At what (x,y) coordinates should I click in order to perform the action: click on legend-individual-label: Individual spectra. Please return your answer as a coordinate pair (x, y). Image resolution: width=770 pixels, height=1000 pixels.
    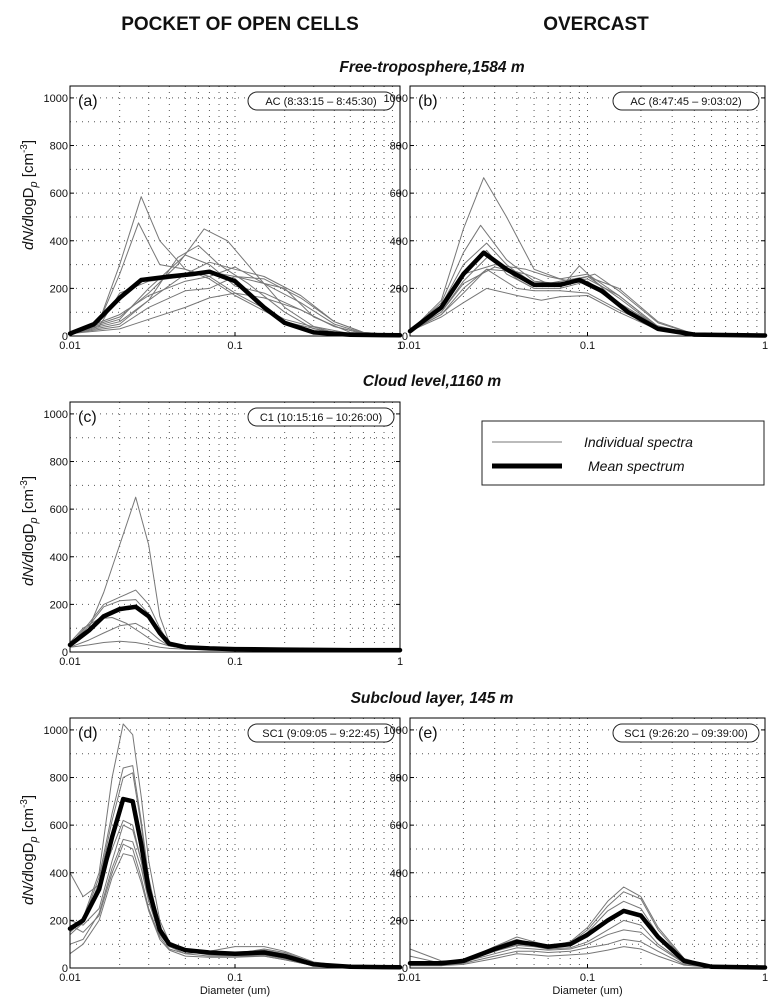
    Looking at the image, I should click on (638, 442).